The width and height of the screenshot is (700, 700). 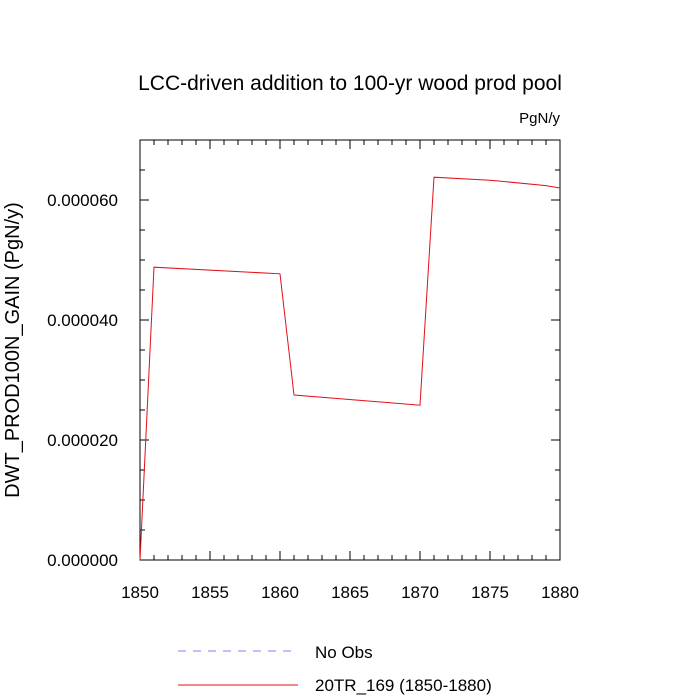 What do you see at coordinates (280, 592) in the screenshot?
I see `x-tick-label: 1860` at bounding box center [280, 592].